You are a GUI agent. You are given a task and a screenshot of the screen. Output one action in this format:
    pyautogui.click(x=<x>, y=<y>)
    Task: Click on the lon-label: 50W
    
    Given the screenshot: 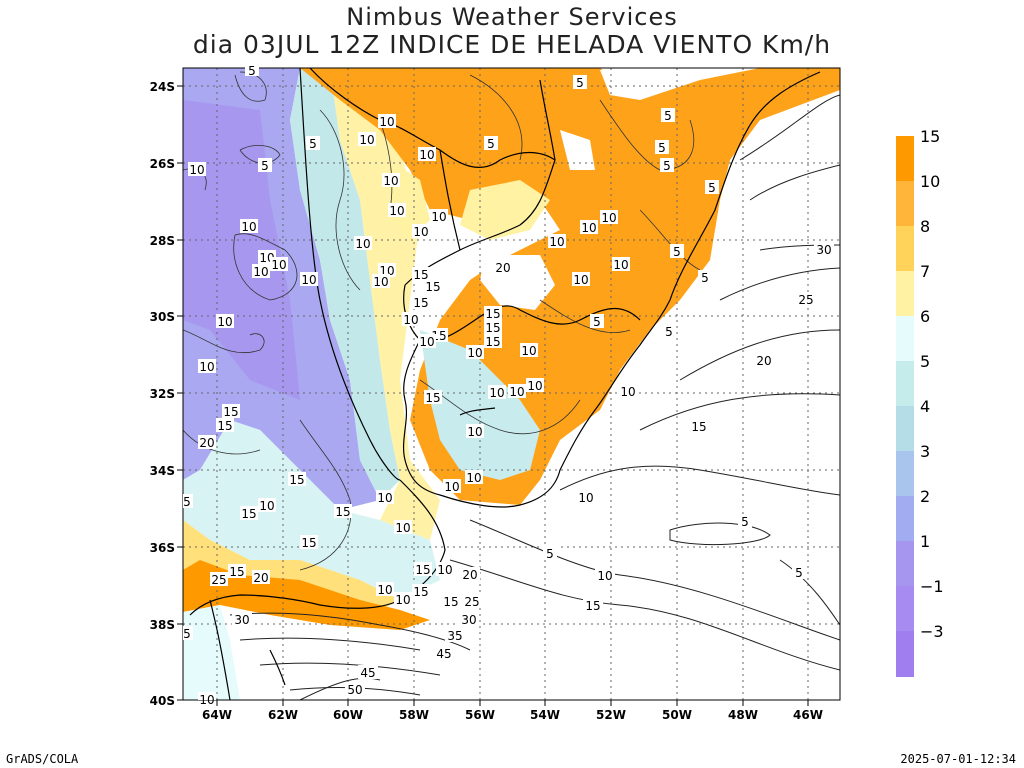 What is the action you would take?
    pyautogui.click(x=677, y=715)
    